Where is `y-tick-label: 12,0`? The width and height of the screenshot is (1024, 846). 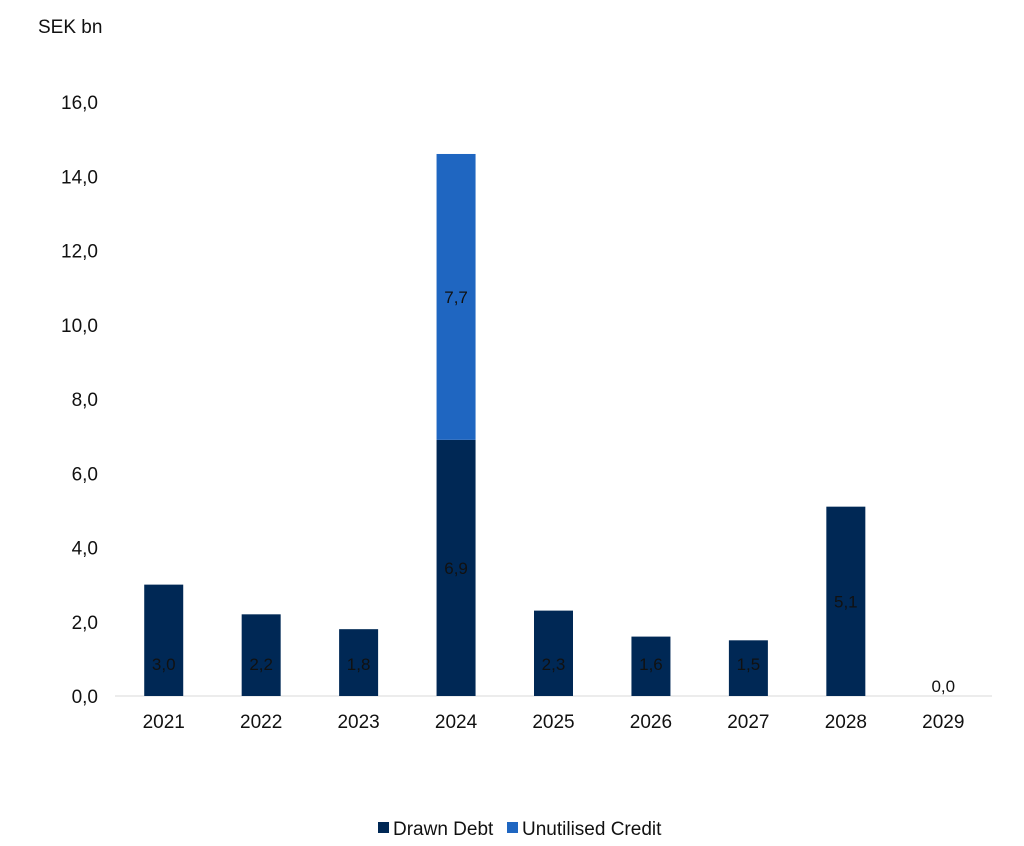
y-tick-label: 12,0 is located at coordinates (79, 252).